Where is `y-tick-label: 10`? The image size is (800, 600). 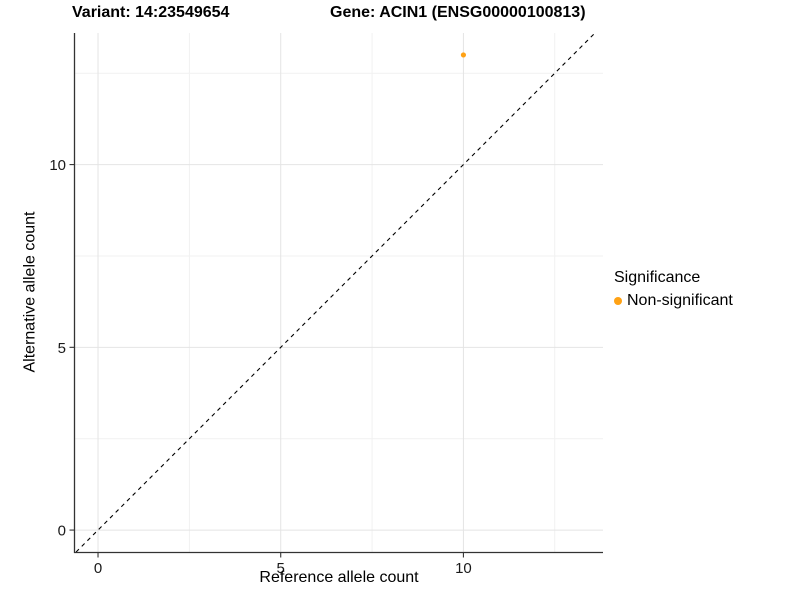
y-tick-label: 10 is located at coordinates (57, 165).